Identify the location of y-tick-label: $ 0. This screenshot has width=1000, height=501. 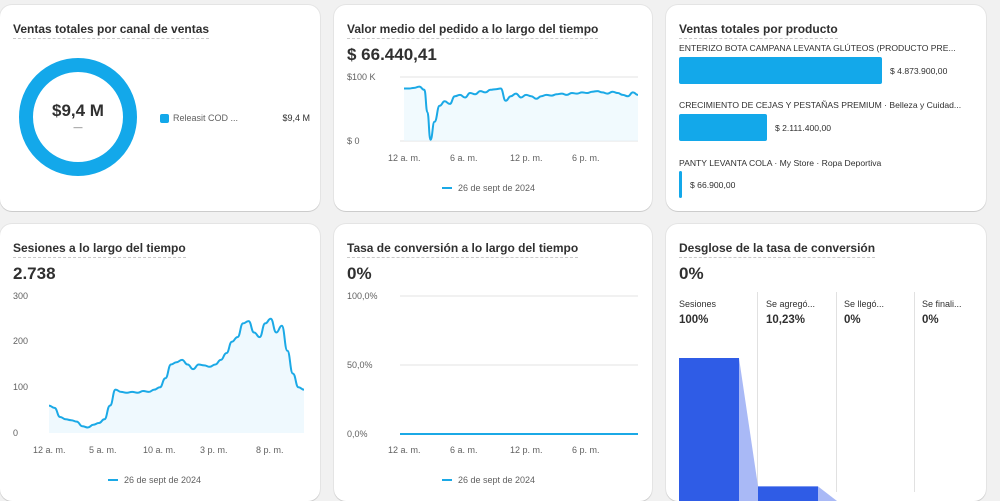
(353, 141).